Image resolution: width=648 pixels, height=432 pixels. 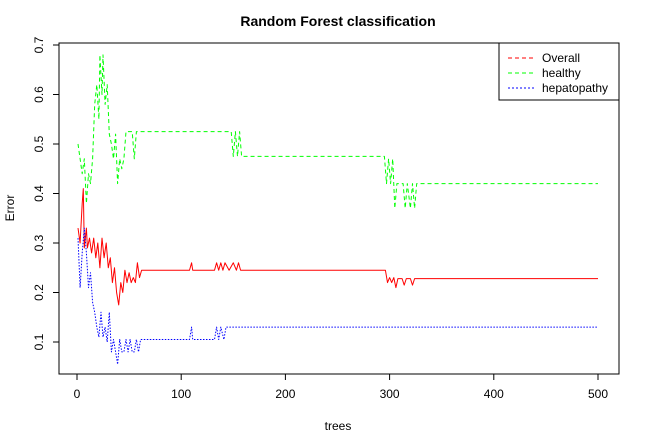 What do you see at coordinates (561, 58) in the screenshot?
I see `legend-label-Overall: Overall` at bounding box center [561, 58].